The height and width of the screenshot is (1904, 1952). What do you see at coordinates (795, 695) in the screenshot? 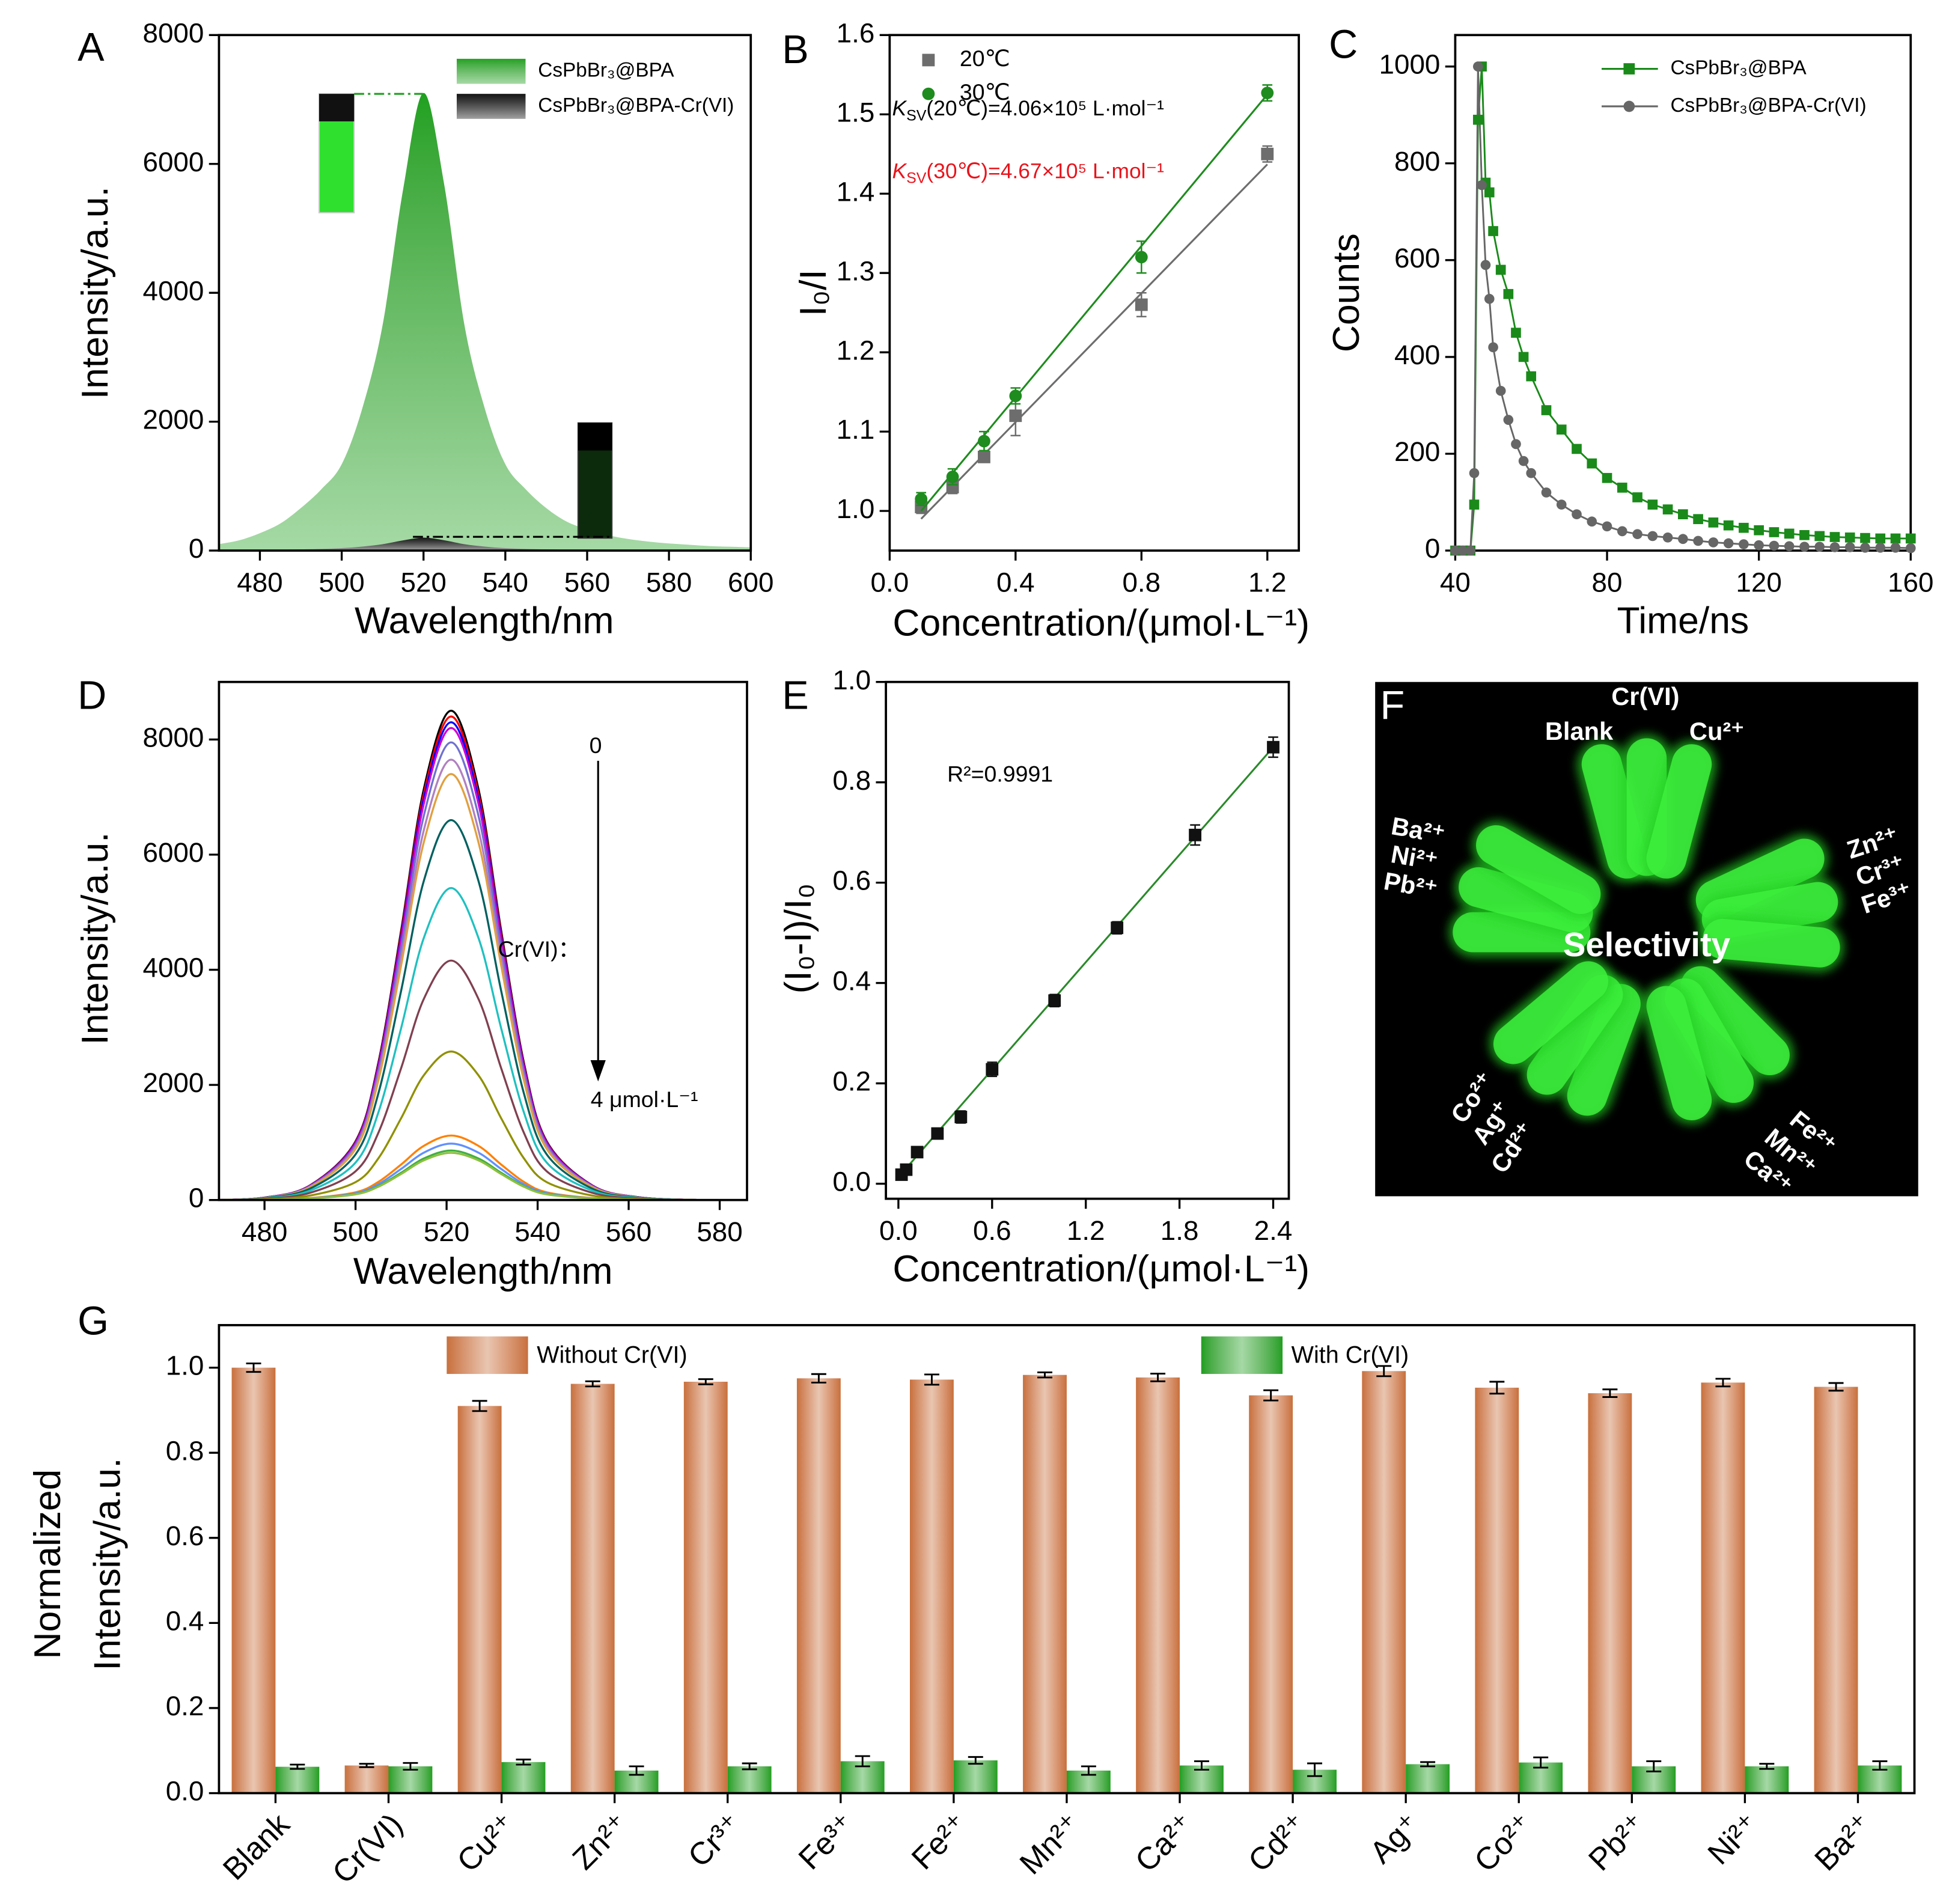
I see `panel-label: E` at bounding box center [795, 695].